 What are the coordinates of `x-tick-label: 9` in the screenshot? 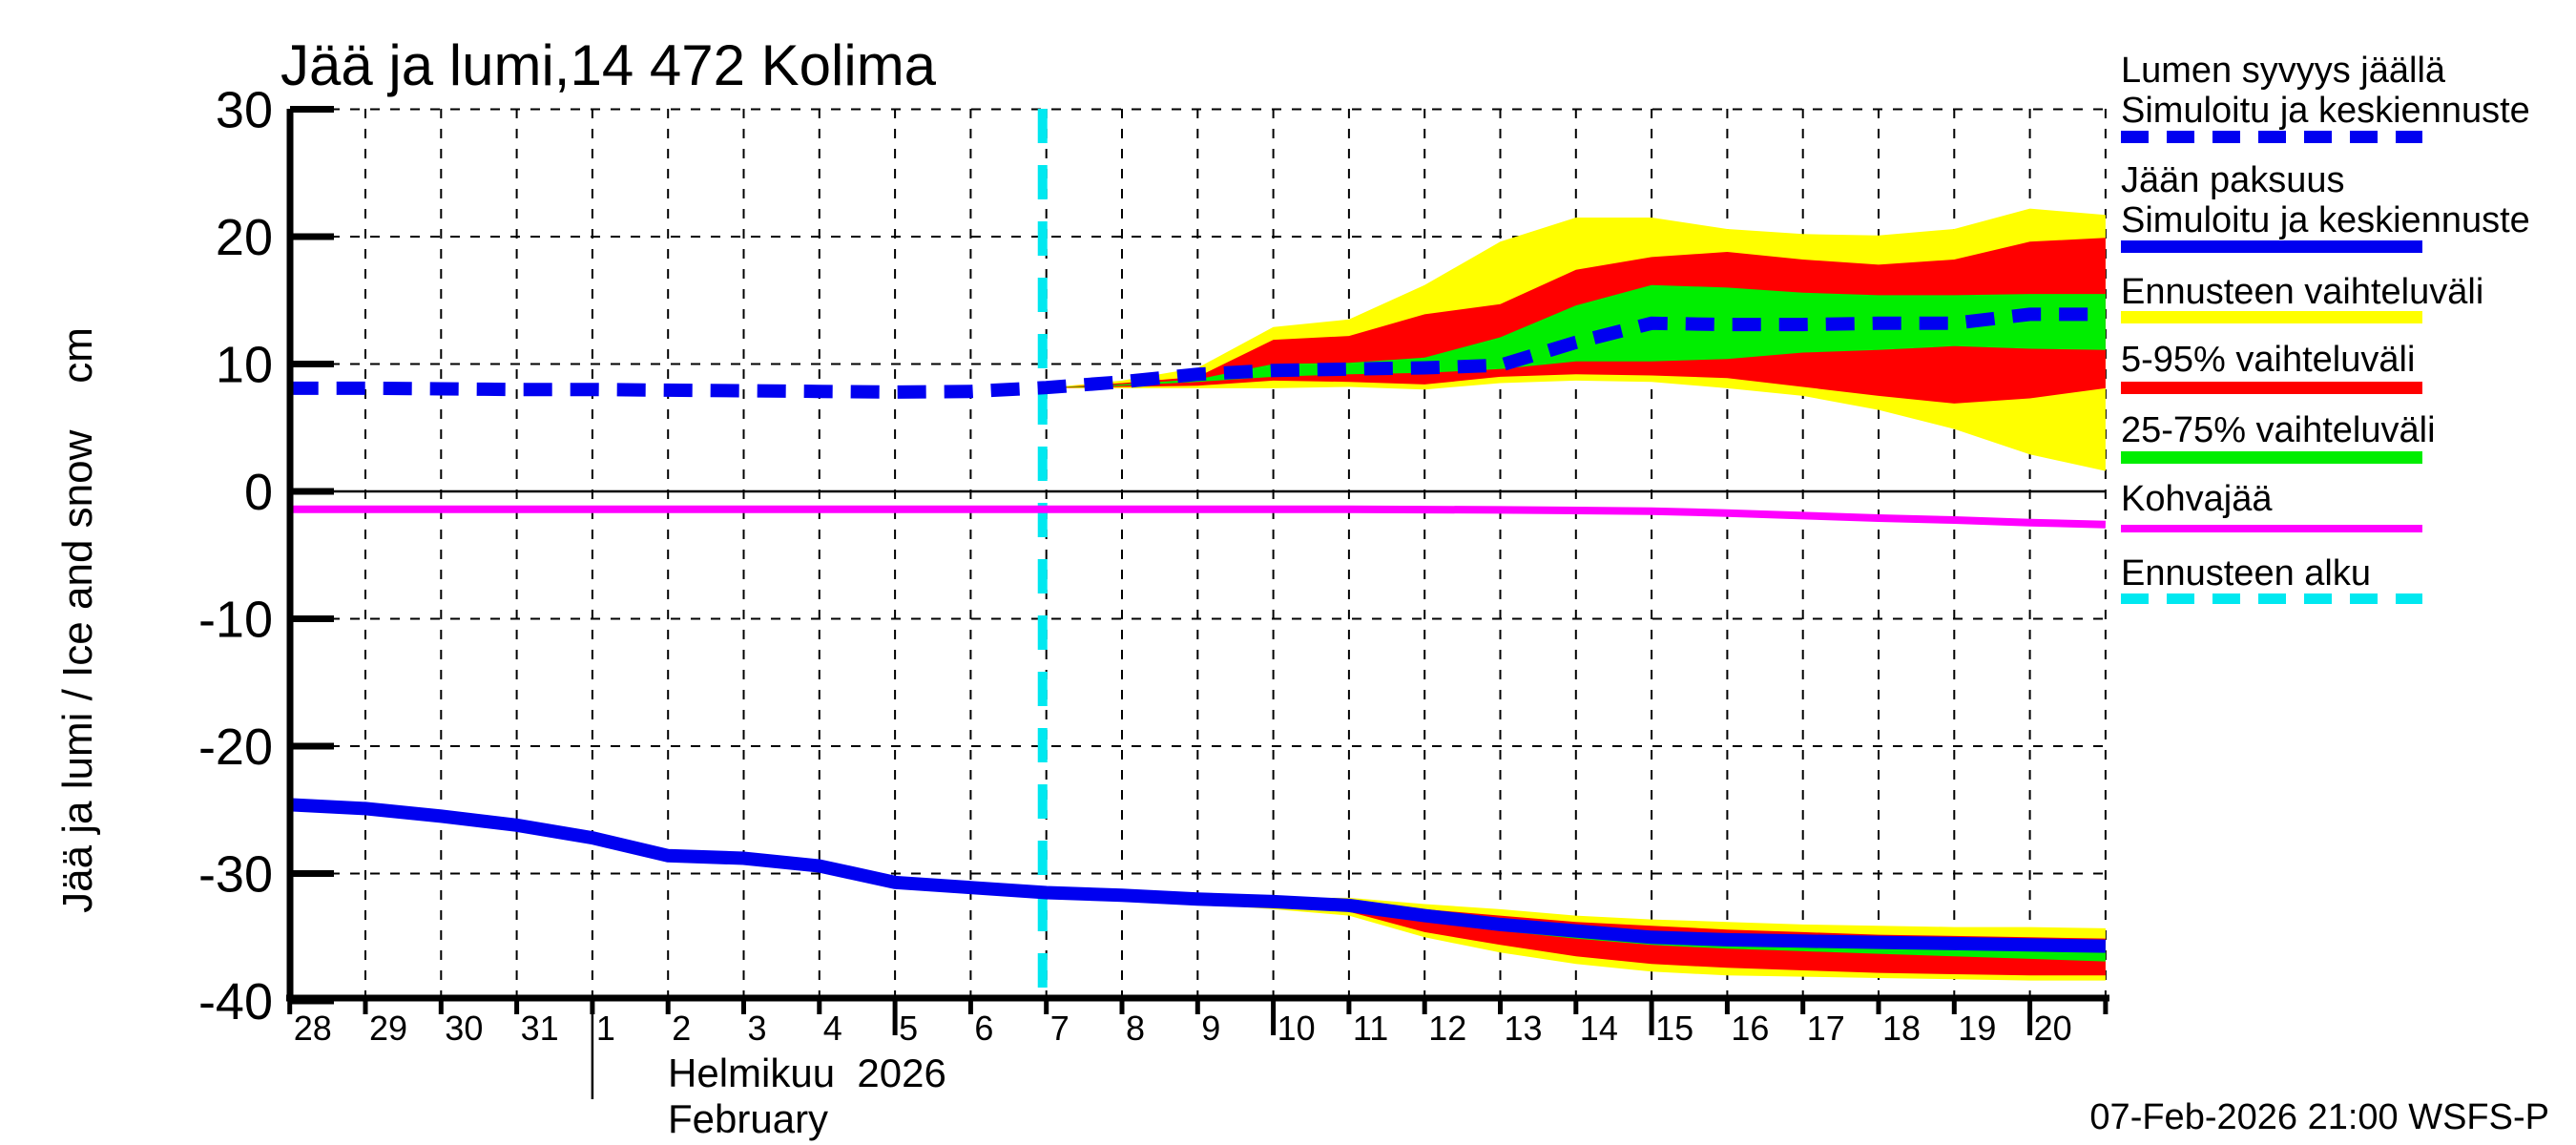 It's located at (1210, 1029).